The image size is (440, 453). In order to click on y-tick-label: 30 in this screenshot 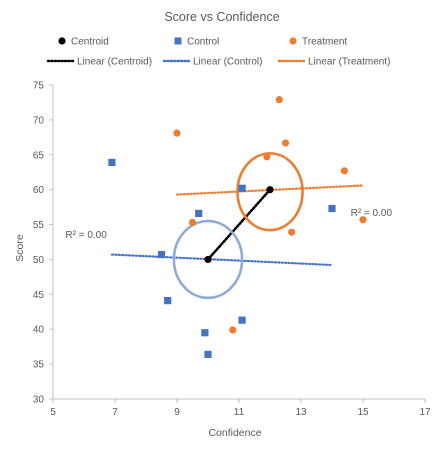, I will do `click(39, 400)`.